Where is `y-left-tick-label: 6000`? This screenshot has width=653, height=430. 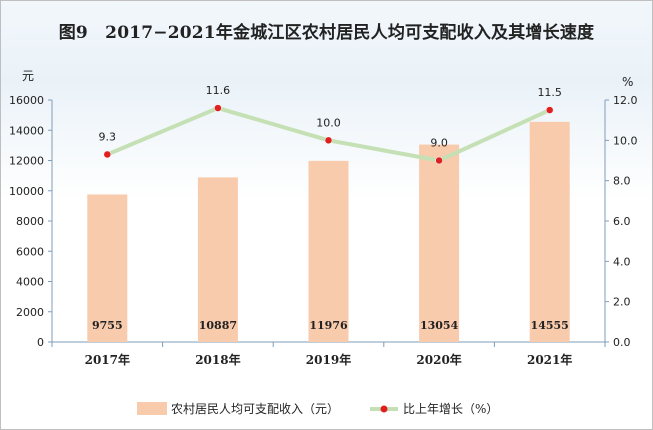 y-left-tick-label: 6000 is located at coordinates (30, 251).